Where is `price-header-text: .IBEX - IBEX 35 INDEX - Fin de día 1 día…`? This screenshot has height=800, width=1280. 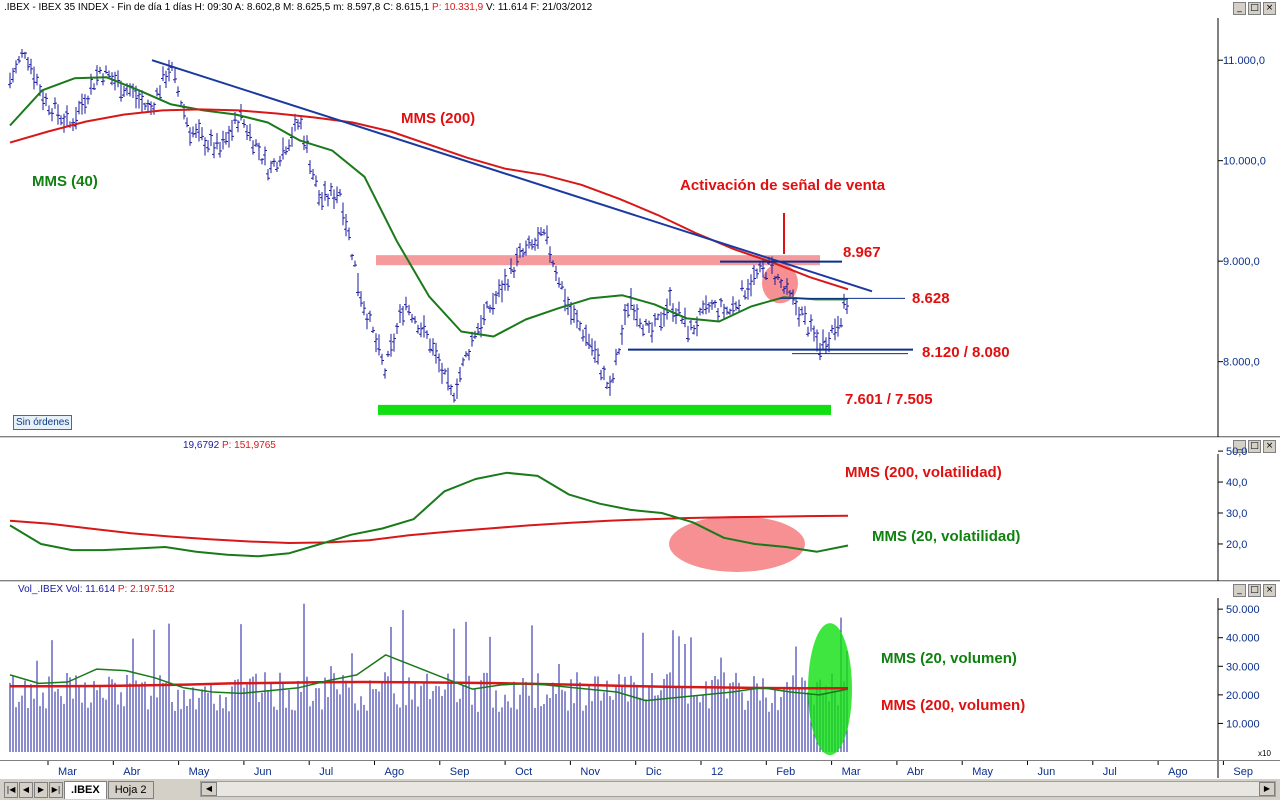
price-header-text: .IBEX - IBEX 35 INDEX - Fin de día 1 día… is located at coordinates (217, 7).